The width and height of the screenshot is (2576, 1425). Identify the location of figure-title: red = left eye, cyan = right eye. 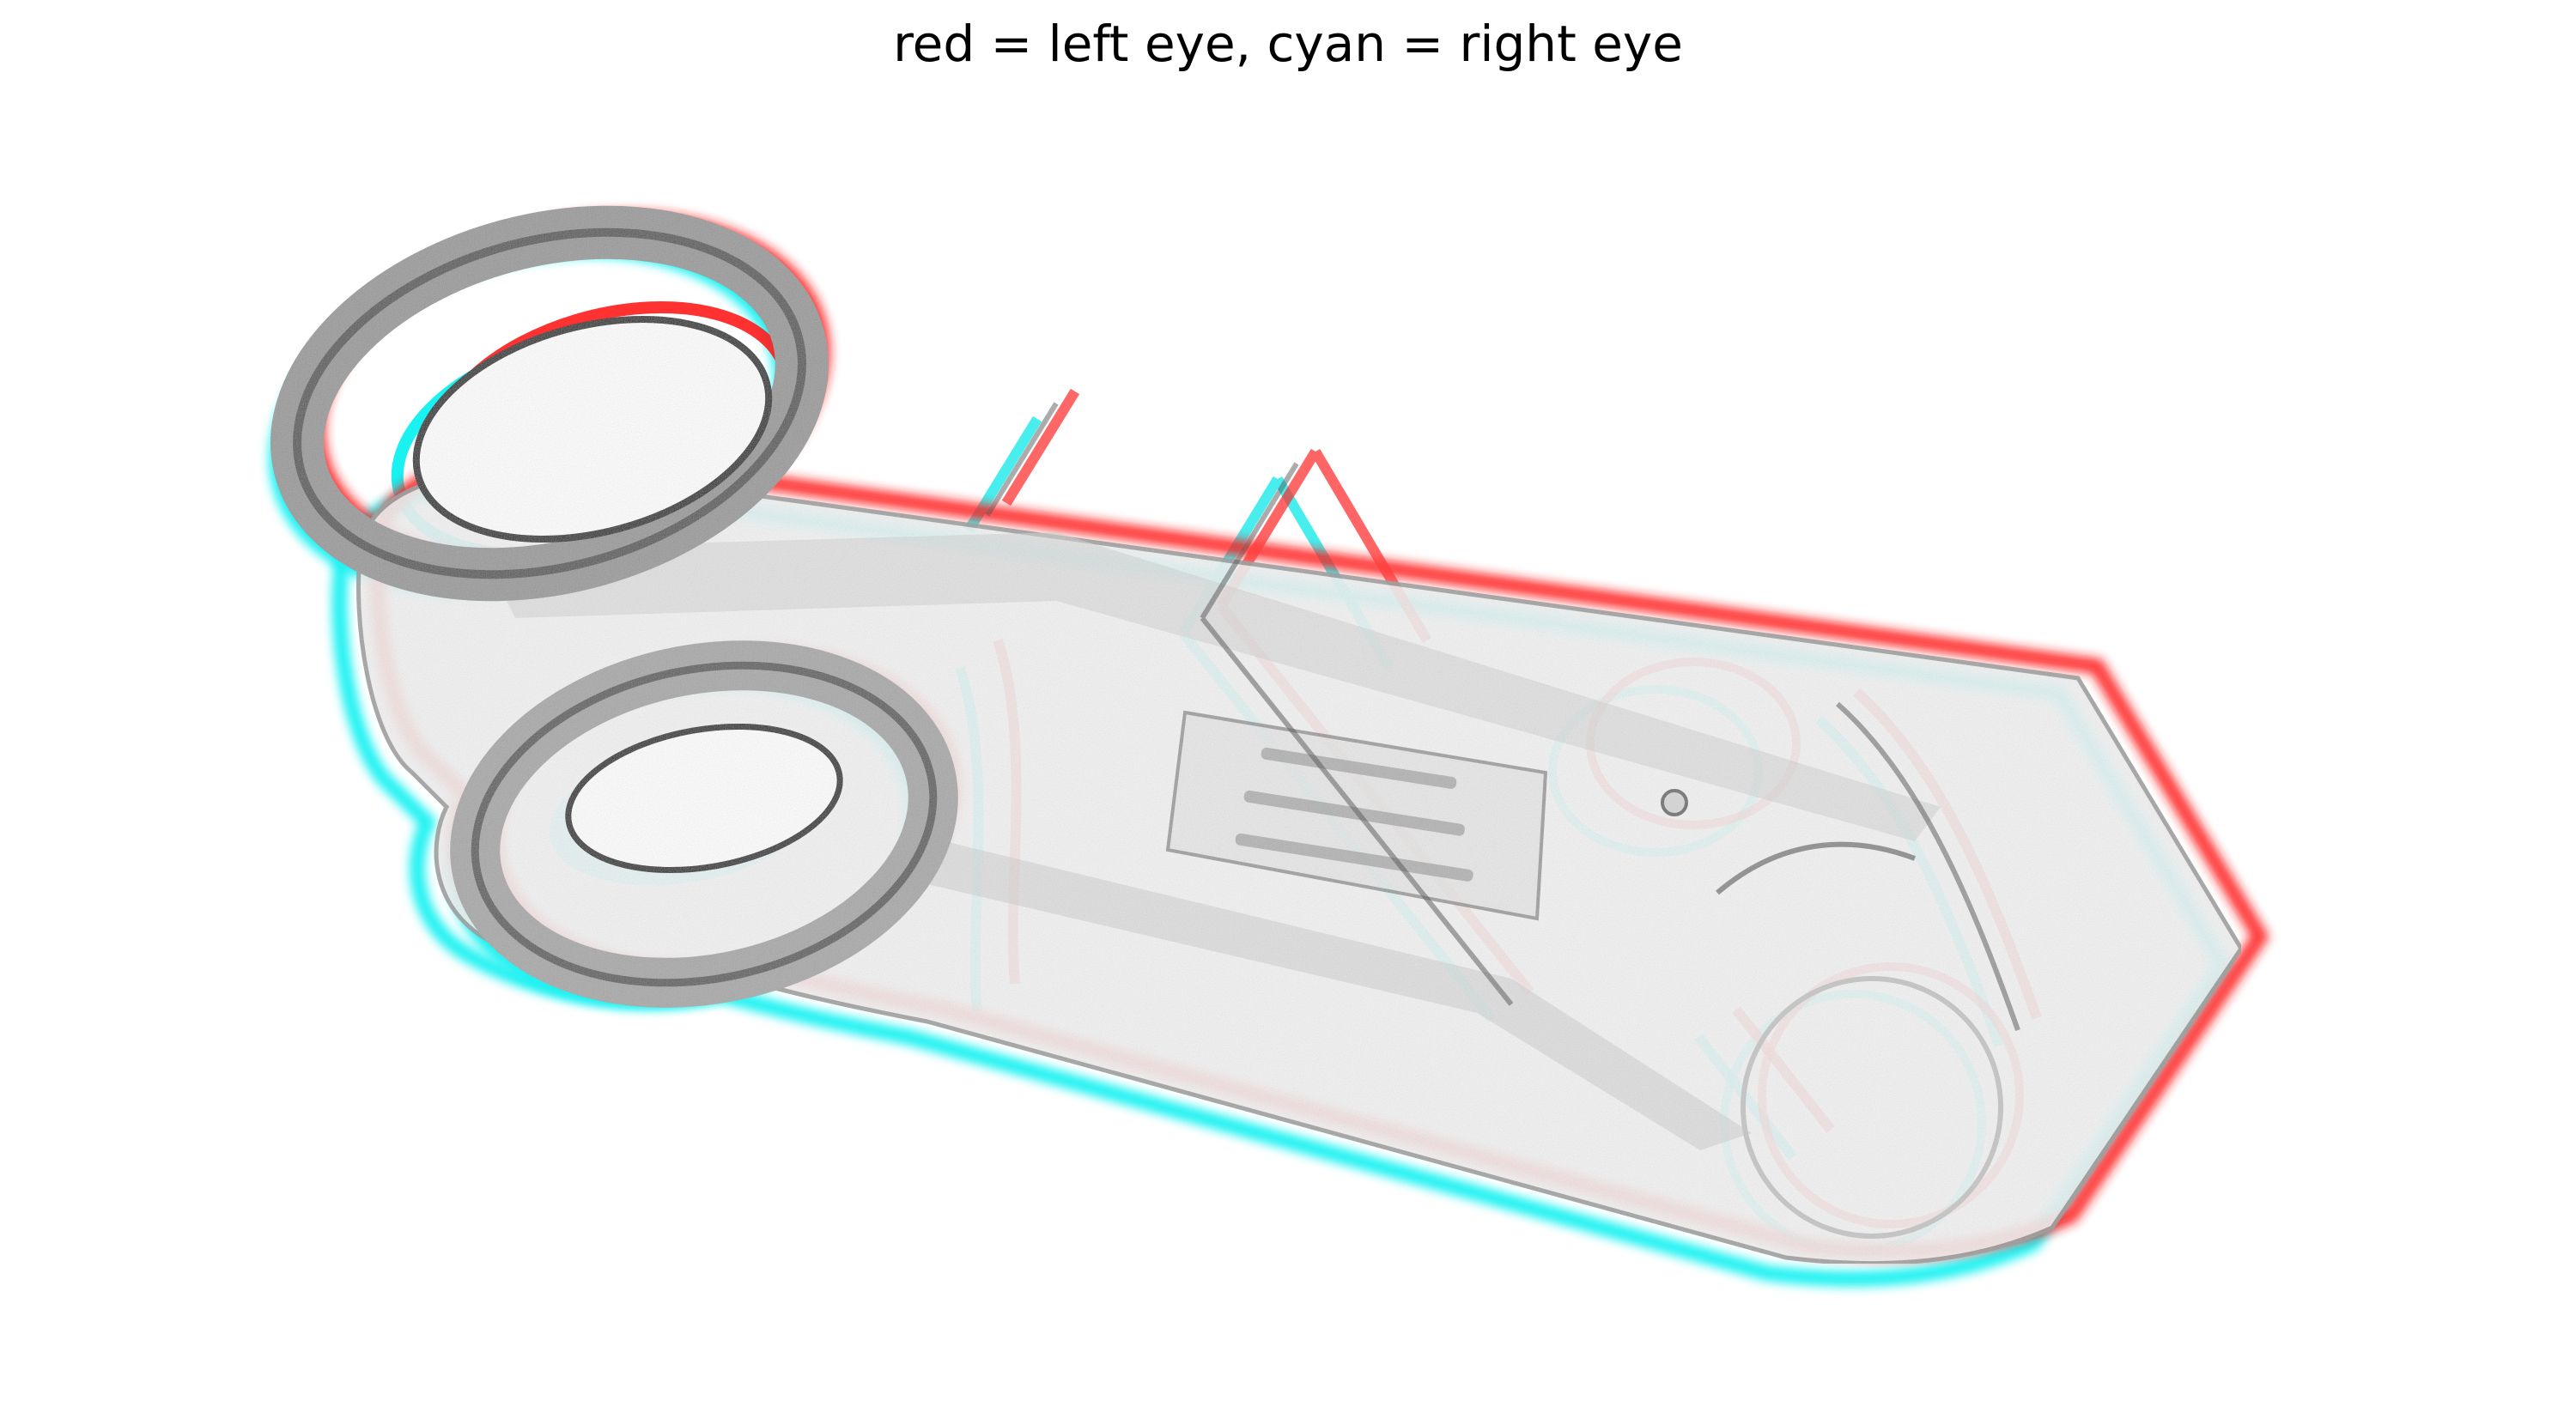
(1288, 44).